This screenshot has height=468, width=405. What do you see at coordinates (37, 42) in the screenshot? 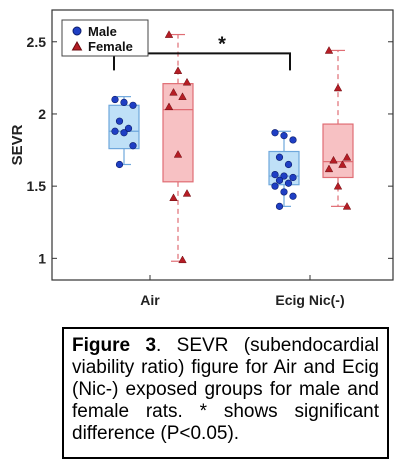
I see `y-tick-label: 2.5` at bounding box center [37, 42].